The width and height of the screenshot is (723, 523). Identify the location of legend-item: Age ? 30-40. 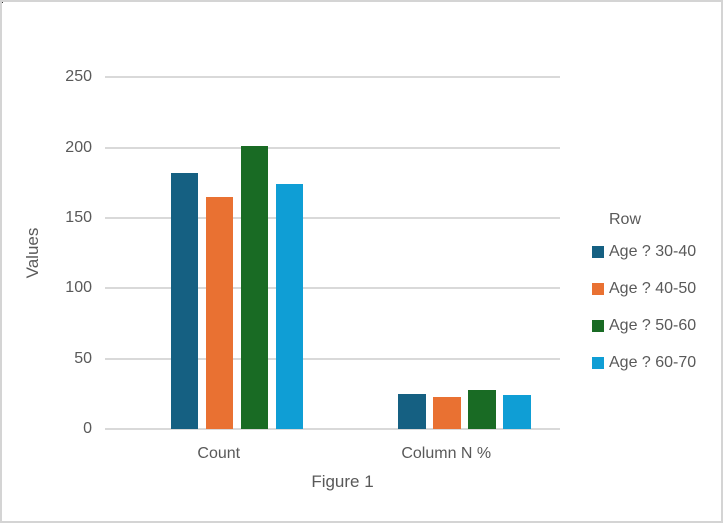
(644, 251).